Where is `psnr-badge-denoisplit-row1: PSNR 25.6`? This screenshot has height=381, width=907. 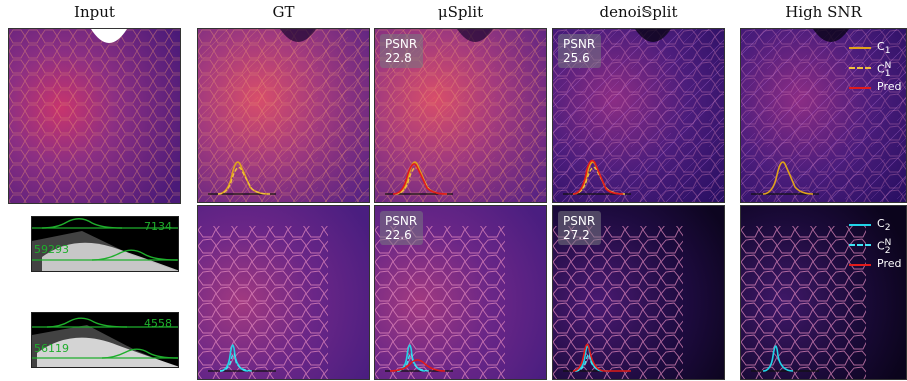 psnr-badge-denoisplit-row1: PSNR 25.6 is located at coordinates (580, 51).